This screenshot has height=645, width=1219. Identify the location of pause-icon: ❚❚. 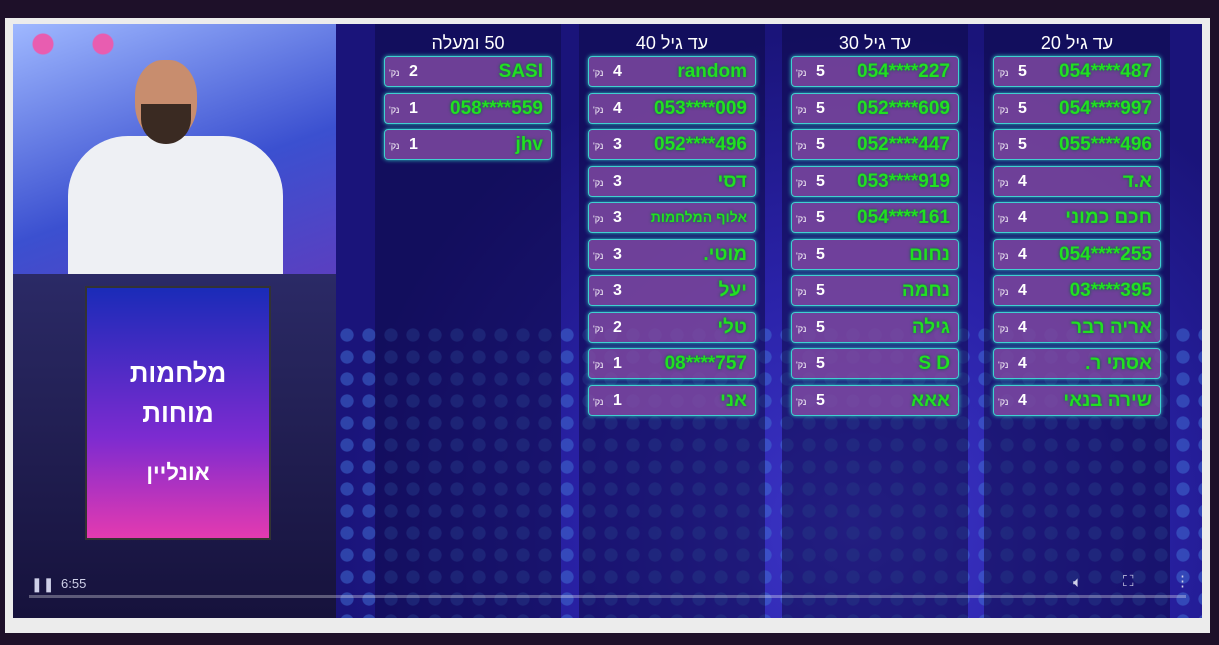
(43, 584).